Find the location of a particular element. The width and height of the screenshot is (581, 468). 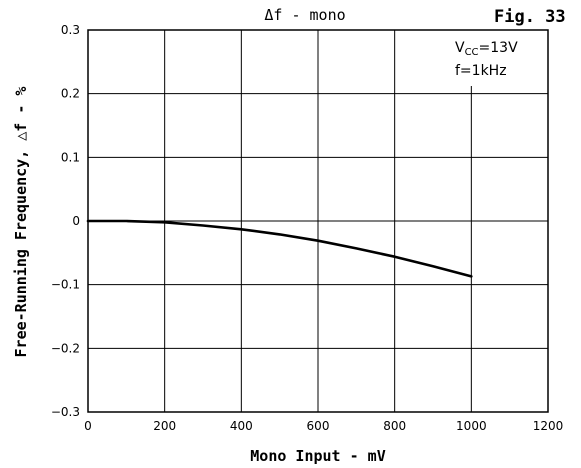

series-group is located at coordinates (279, 248).